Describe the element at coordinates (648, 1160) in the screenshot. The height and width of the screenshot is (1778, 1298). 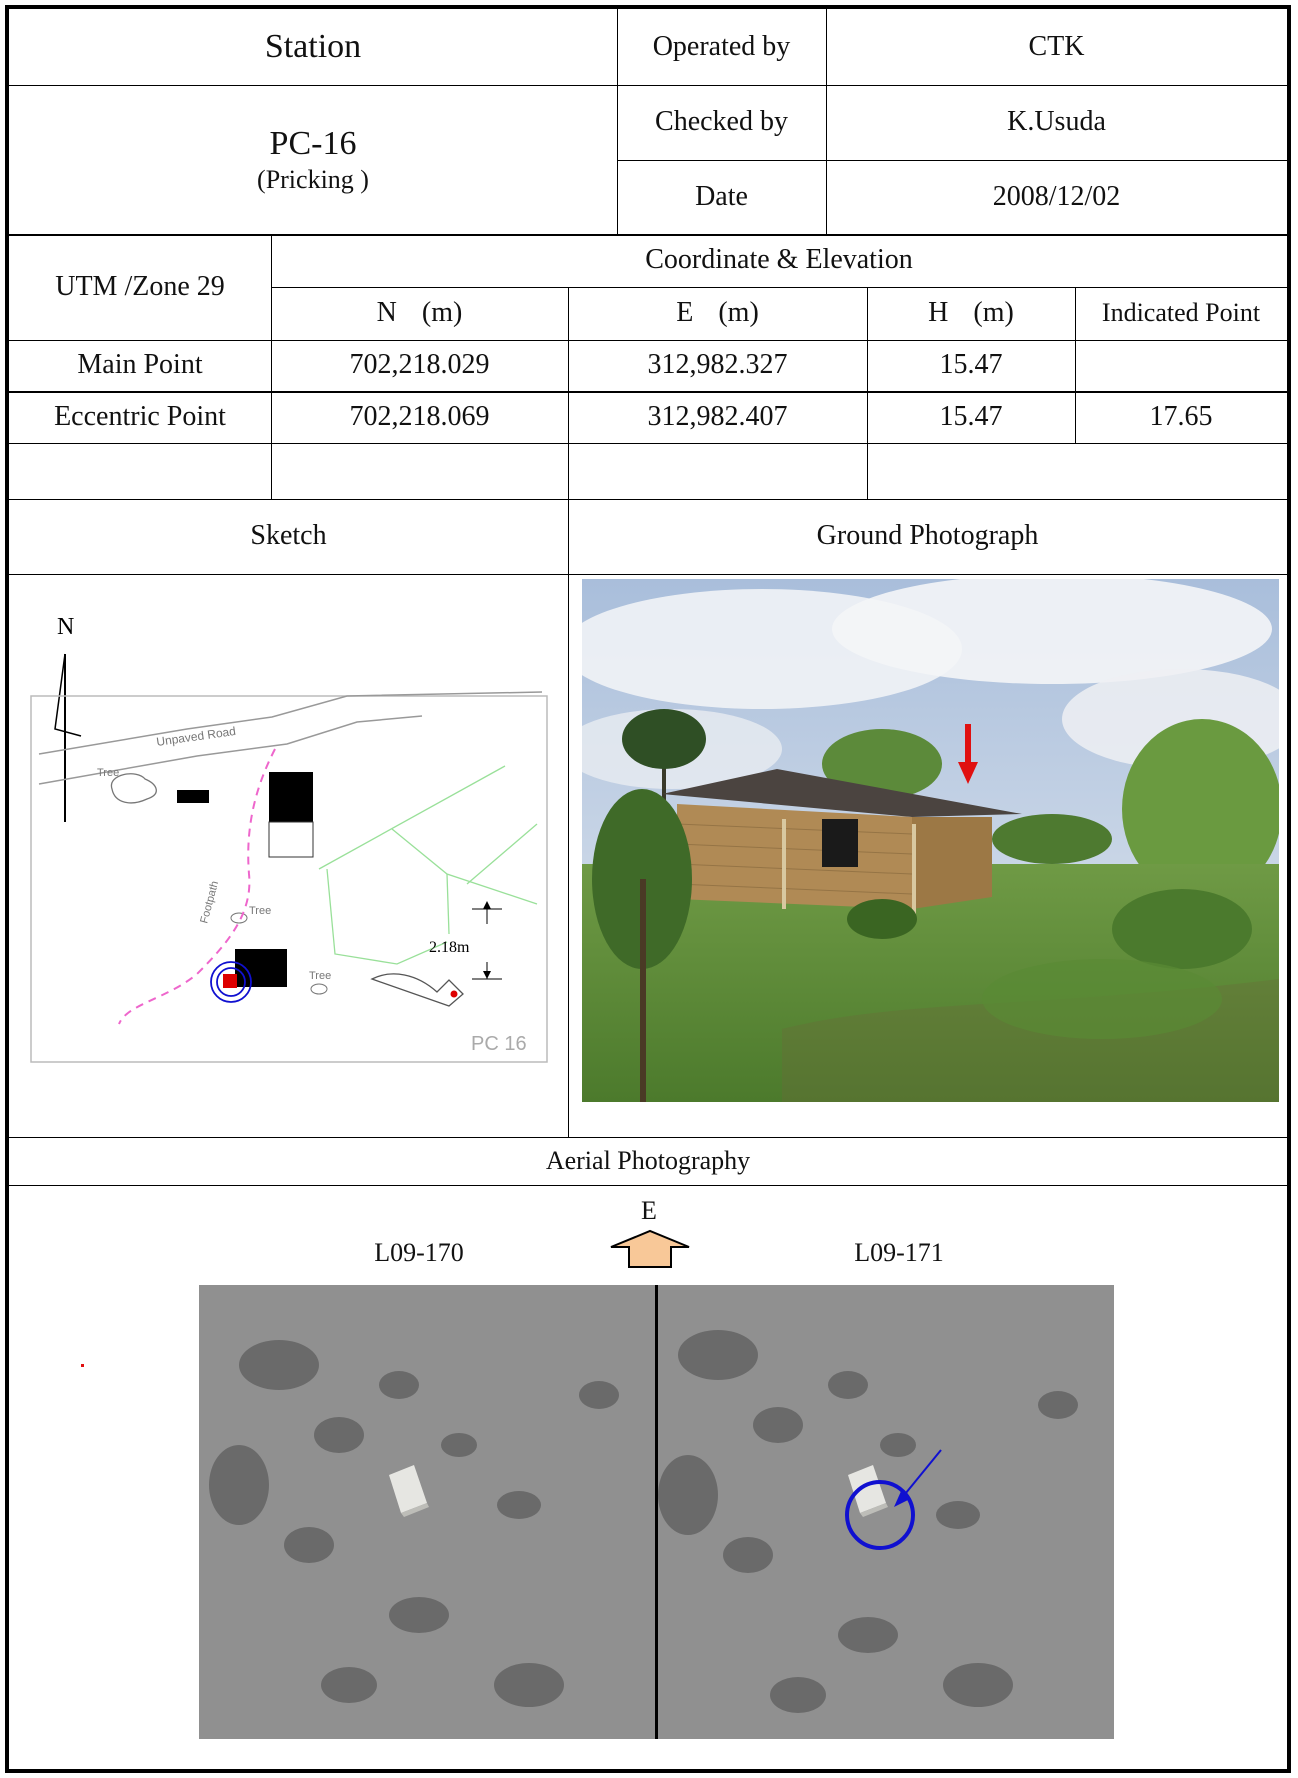
I see `aerial-heading: Aerial Photography` at that location.